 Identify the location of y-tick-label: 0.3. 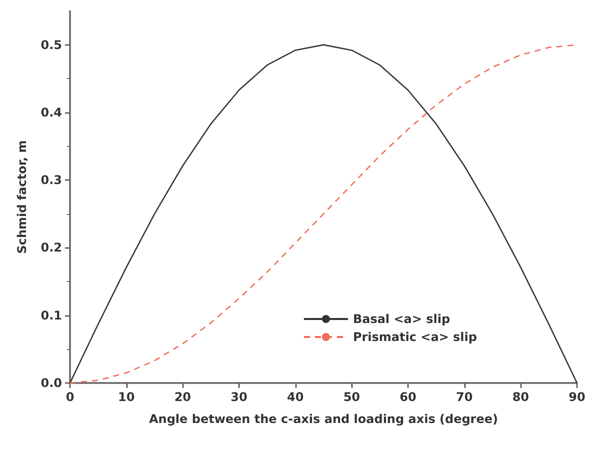
(51, 180).